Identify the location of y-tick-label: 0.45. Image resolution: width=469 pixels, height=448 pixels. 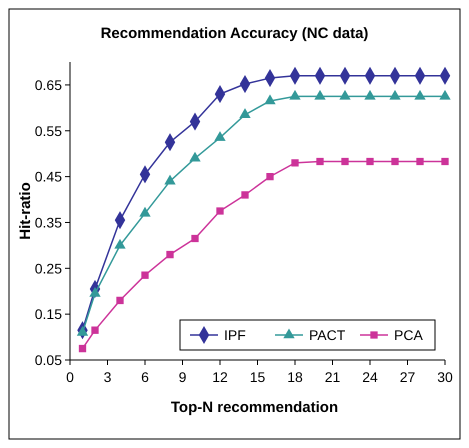
(48, 176).